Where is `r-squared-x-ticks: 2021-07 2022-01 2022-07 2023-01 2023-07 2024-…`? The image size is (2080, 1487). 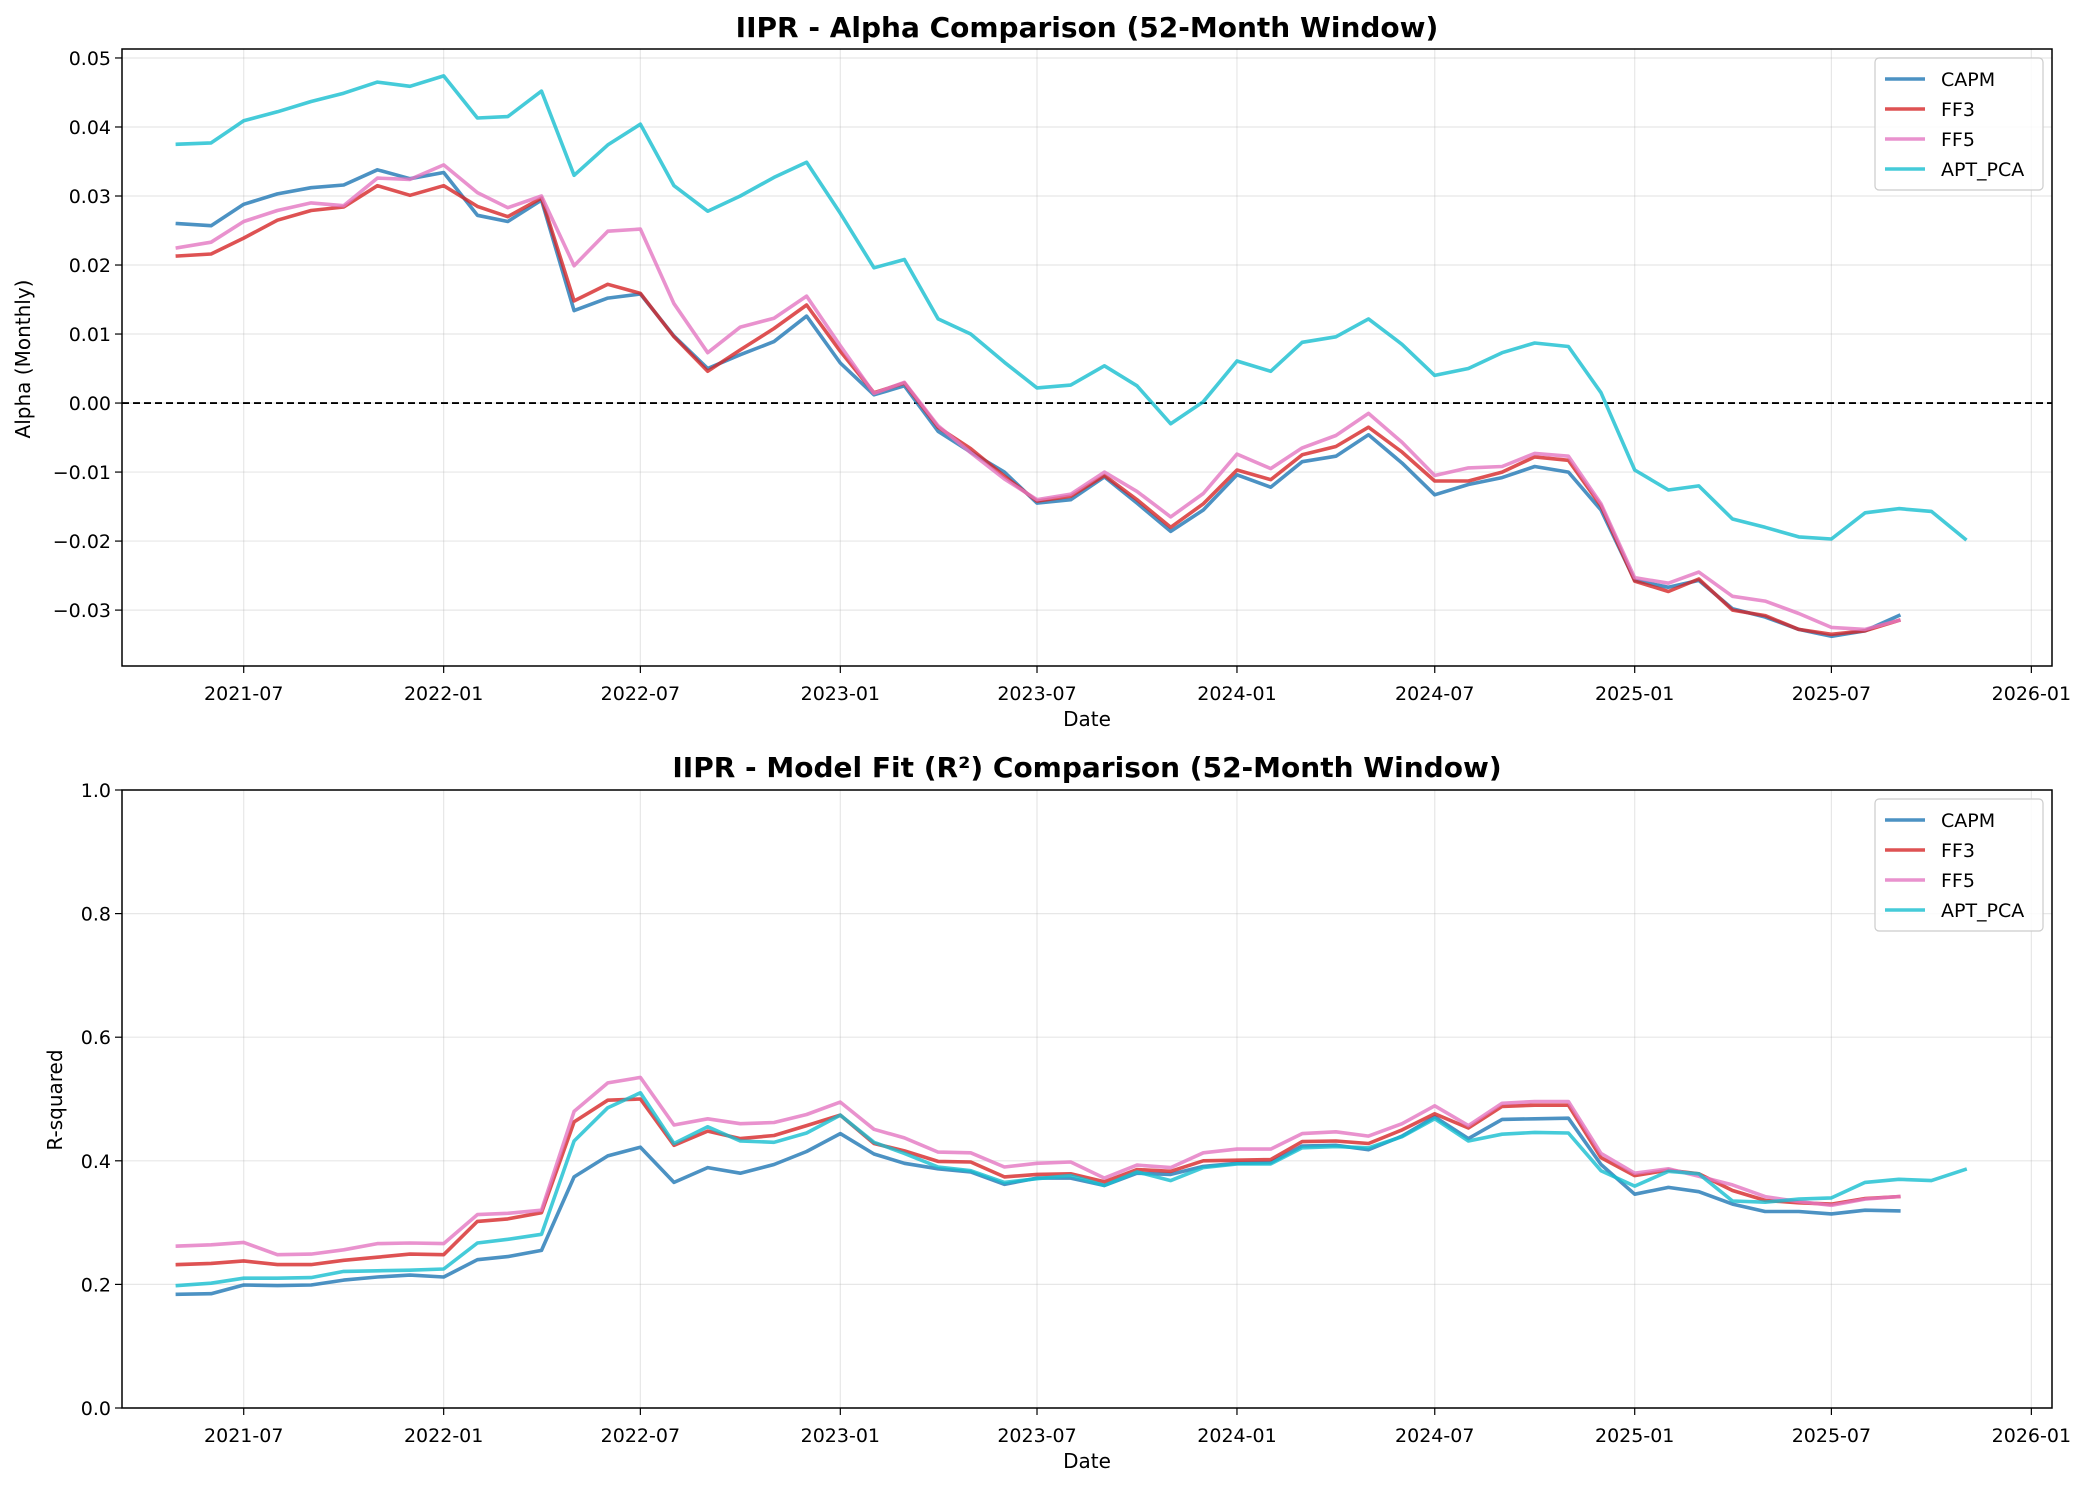
r-squared-x-ticks: 2021-07 2022-01 2022-07 2023-01 2023-07 2024-… is located at coordinates (1137, 1427).